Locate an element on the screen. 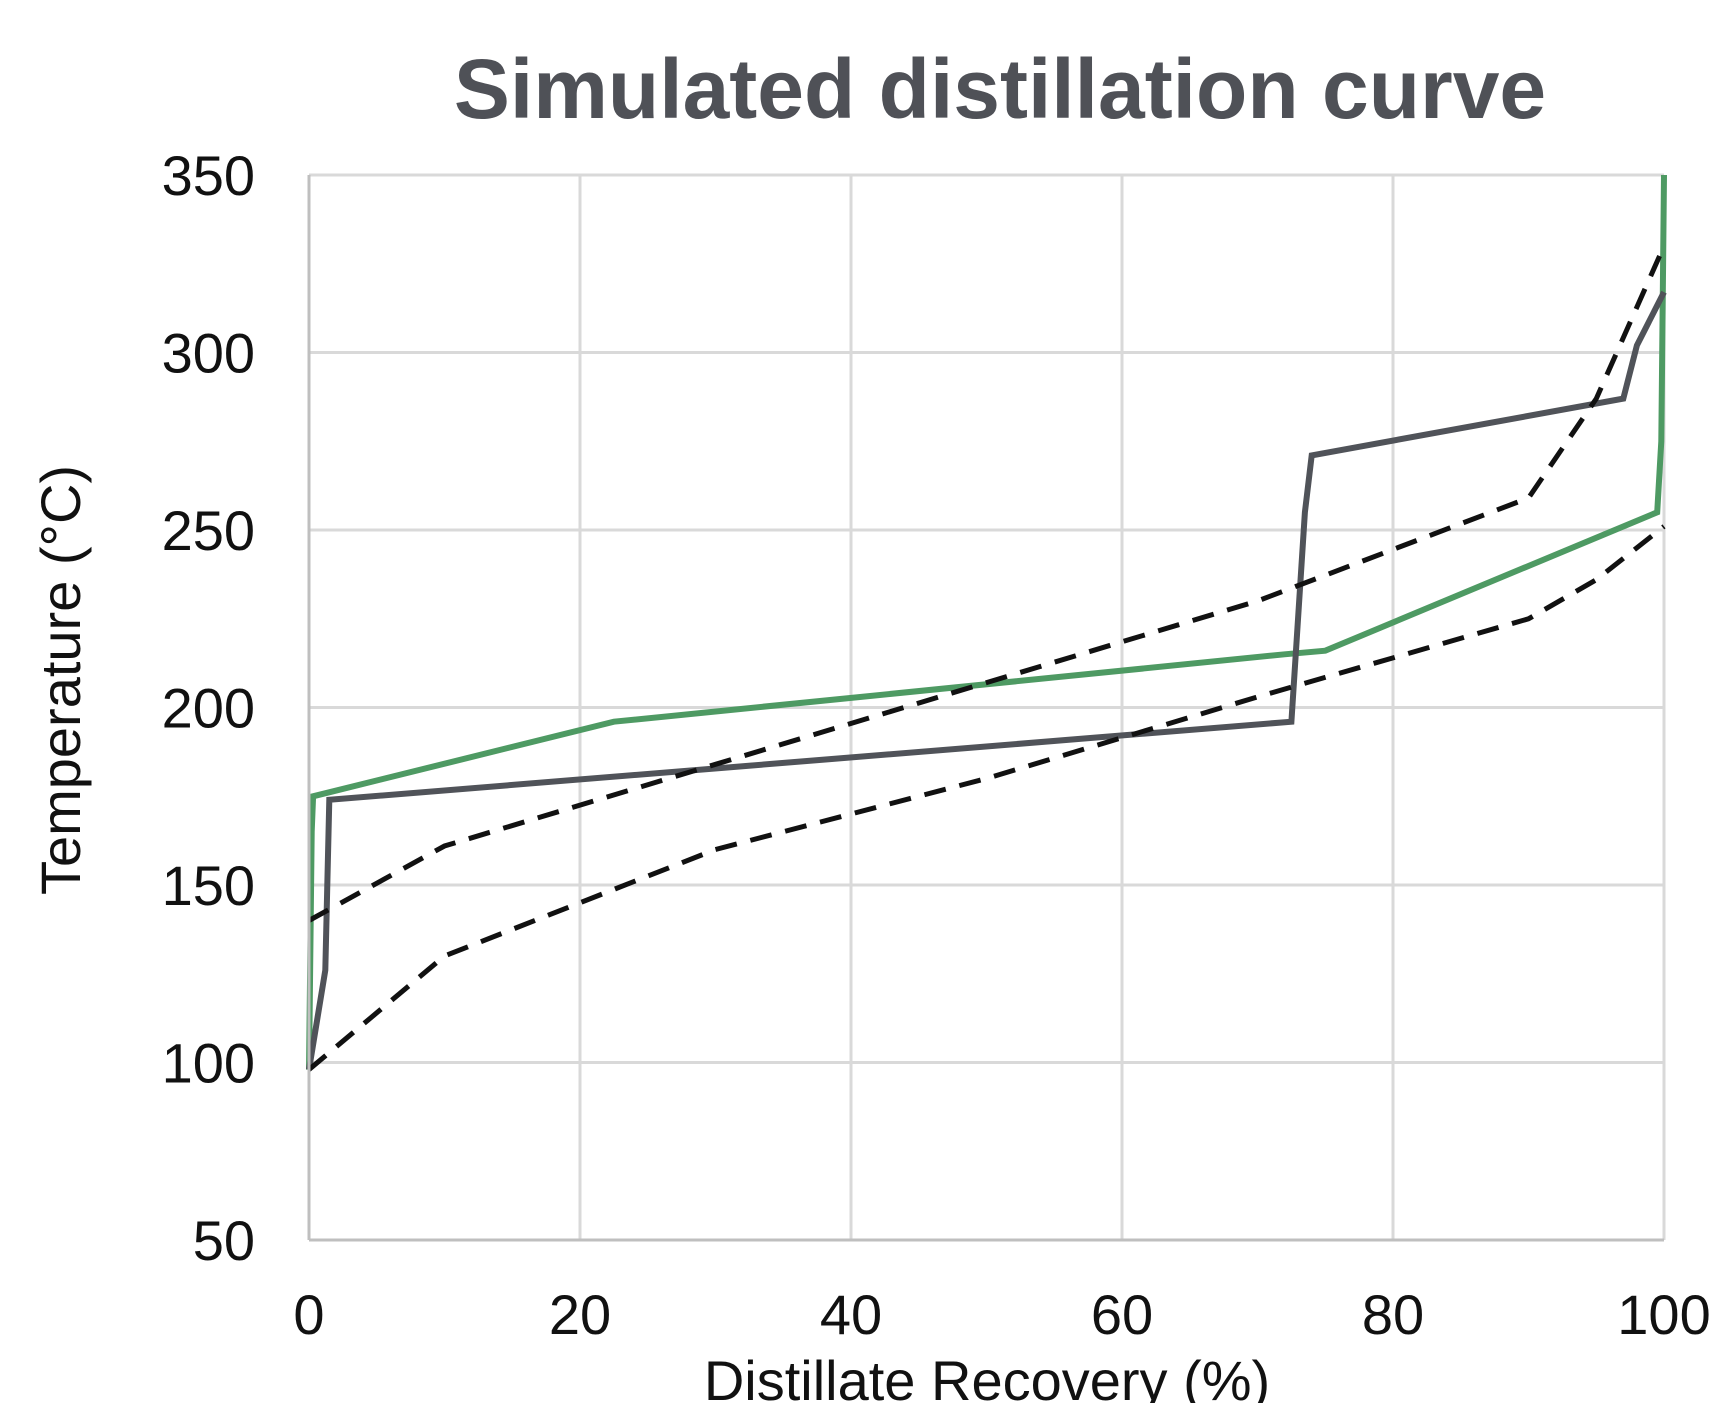  x-tick-label: 60 is located at coordinates (1122, 1314).